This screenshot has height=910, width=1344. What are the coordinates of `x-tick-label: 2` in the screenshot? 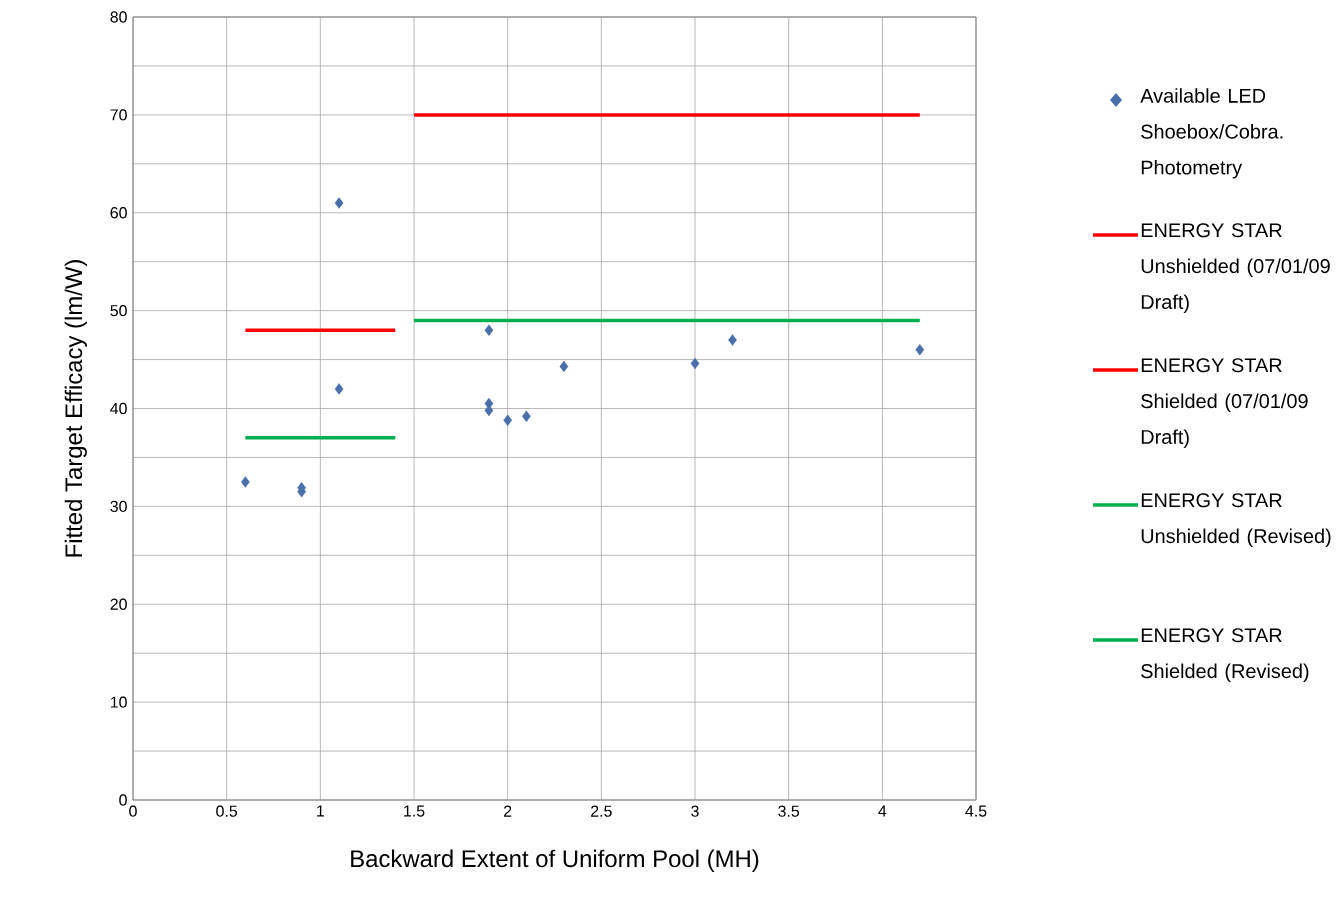 It's located at (508, 811).